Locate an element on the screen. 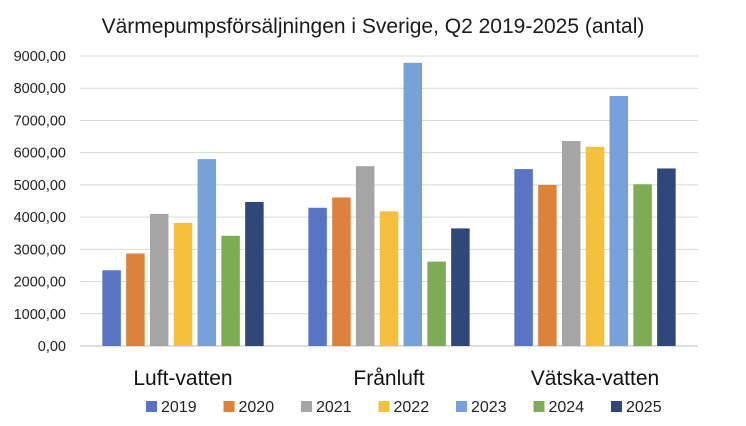 The image size is (746, 426). legend-label-2022: 2022 is located at coordinates (412, 407).